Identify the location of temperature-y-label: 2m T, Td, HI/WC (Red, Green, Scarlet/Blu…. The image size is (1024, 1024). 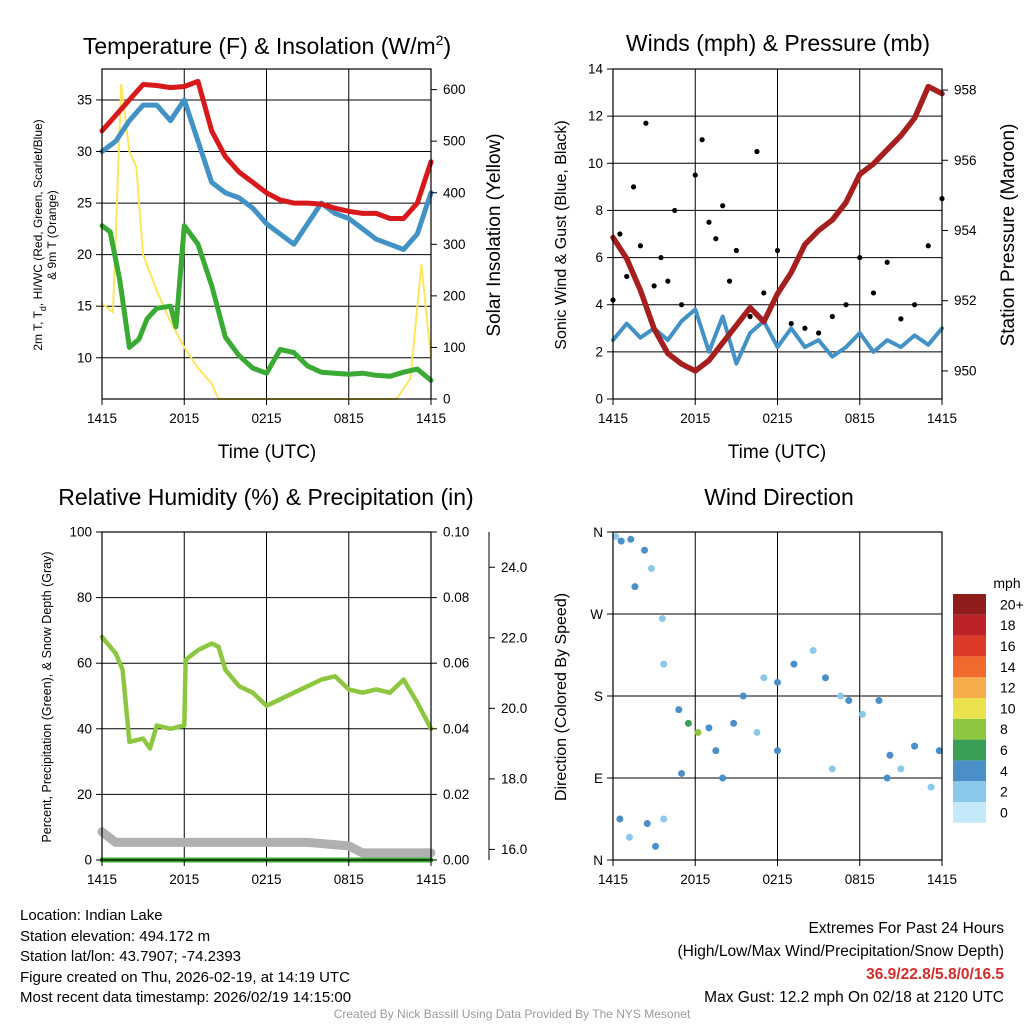
(45, 234).